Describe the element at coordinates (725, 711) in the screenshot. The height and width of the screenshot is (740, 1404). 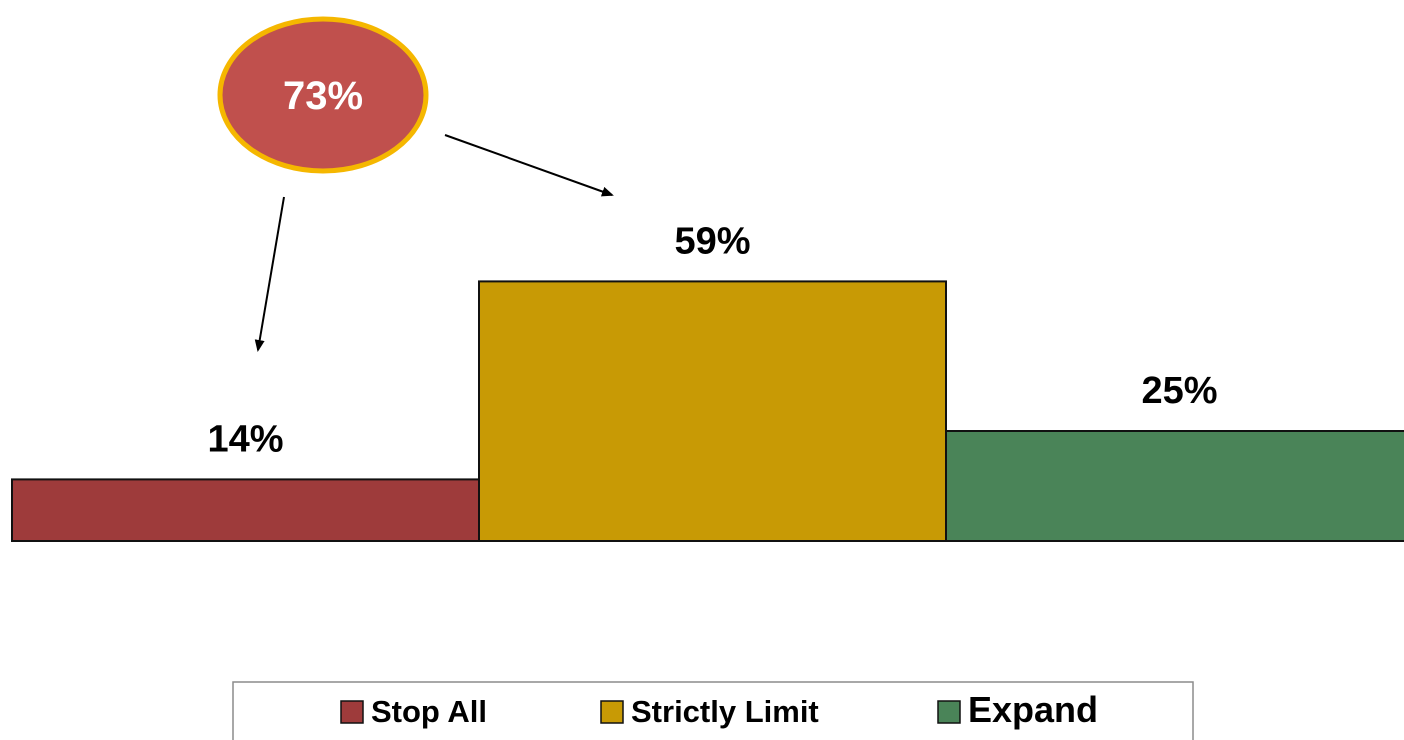
I see `legend-label-strictly-limit: Strictly Limit` at that location.